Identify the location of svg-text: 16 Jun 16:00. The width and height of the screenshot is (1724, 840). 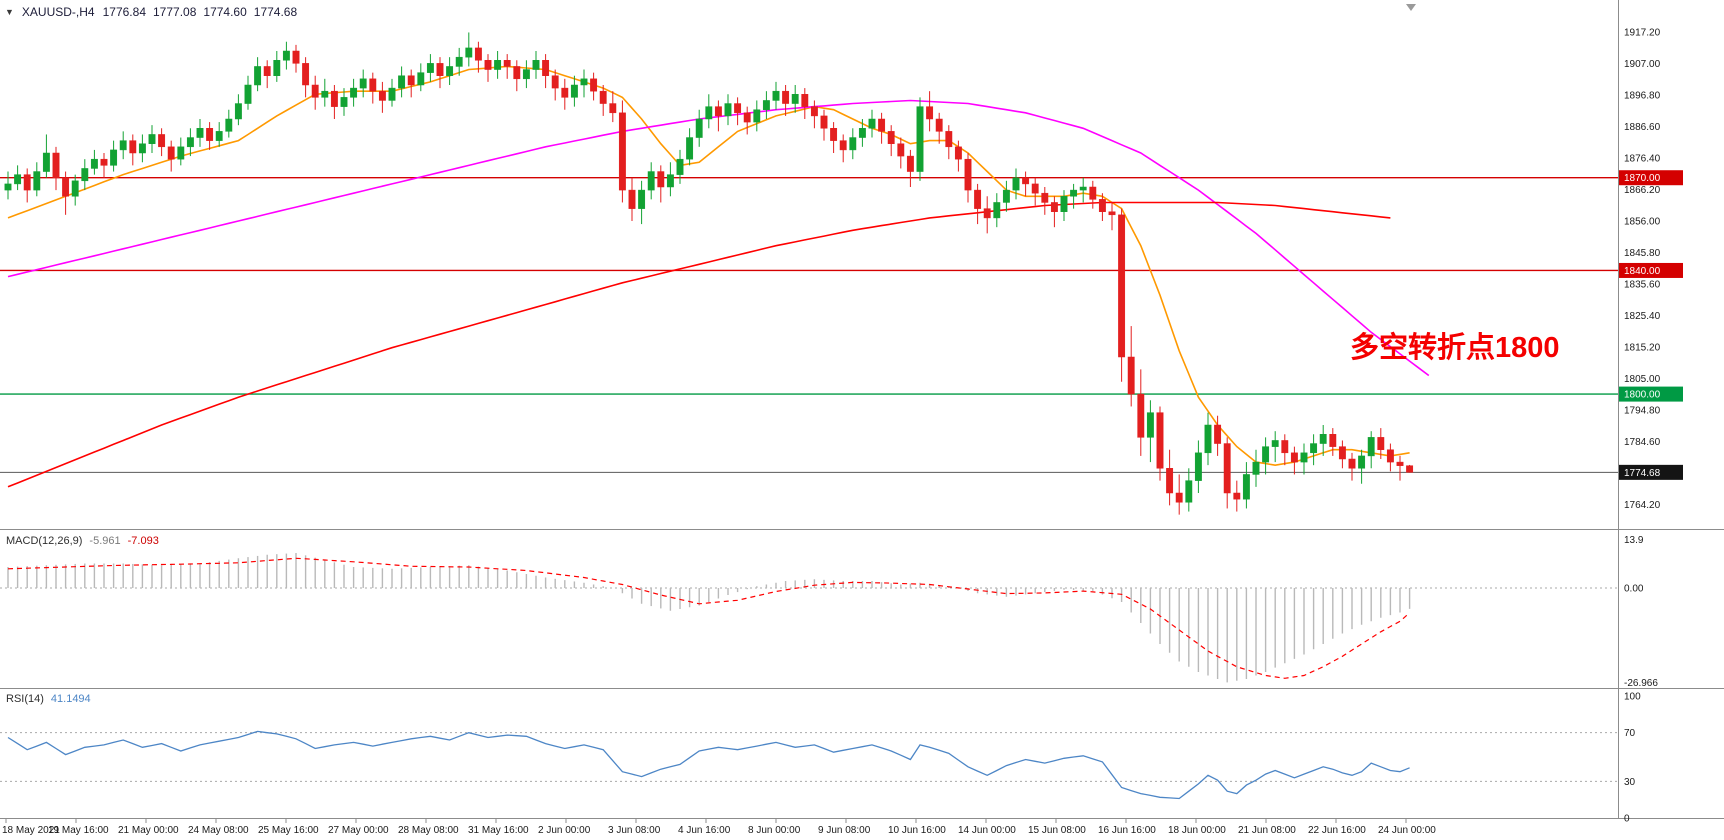
(1127, 830).